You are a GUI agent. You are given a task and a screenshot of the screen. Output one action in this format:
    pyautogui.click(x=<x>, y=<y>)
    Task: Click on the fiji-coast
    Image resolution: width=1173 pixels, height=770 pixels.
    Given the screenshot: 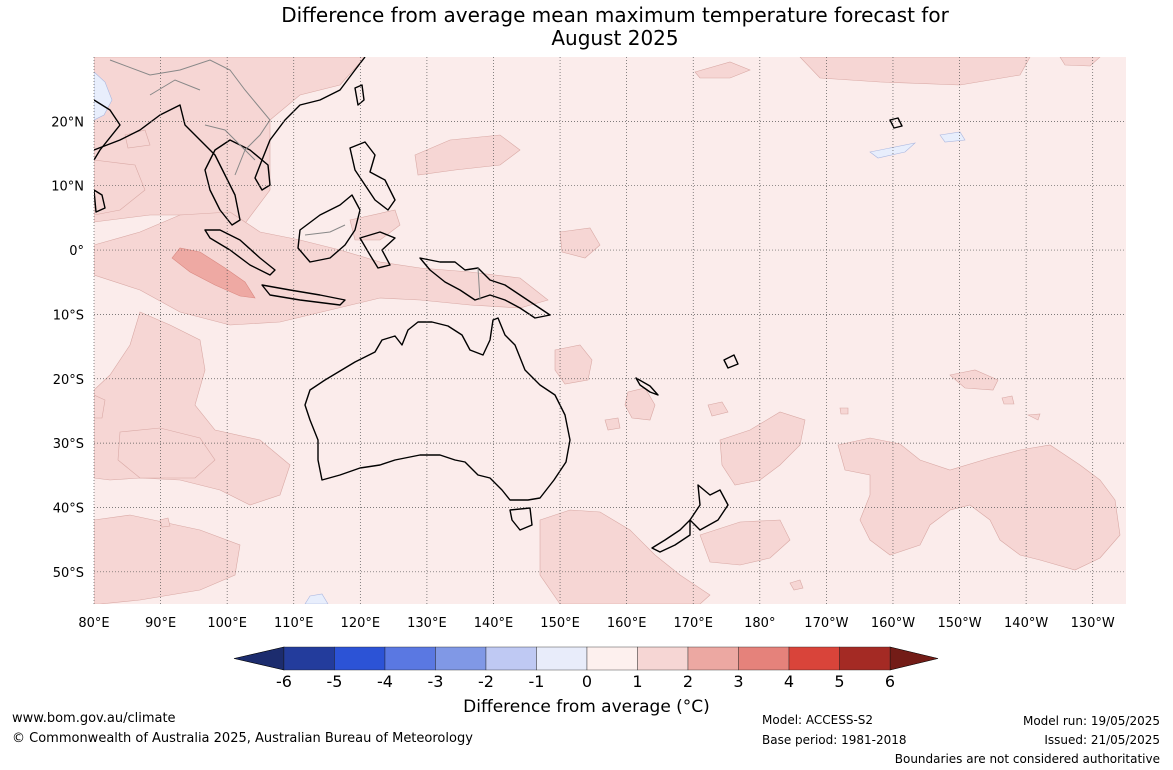 What is the action you would take?
    pyautogui.click(x=731, y=361)
    